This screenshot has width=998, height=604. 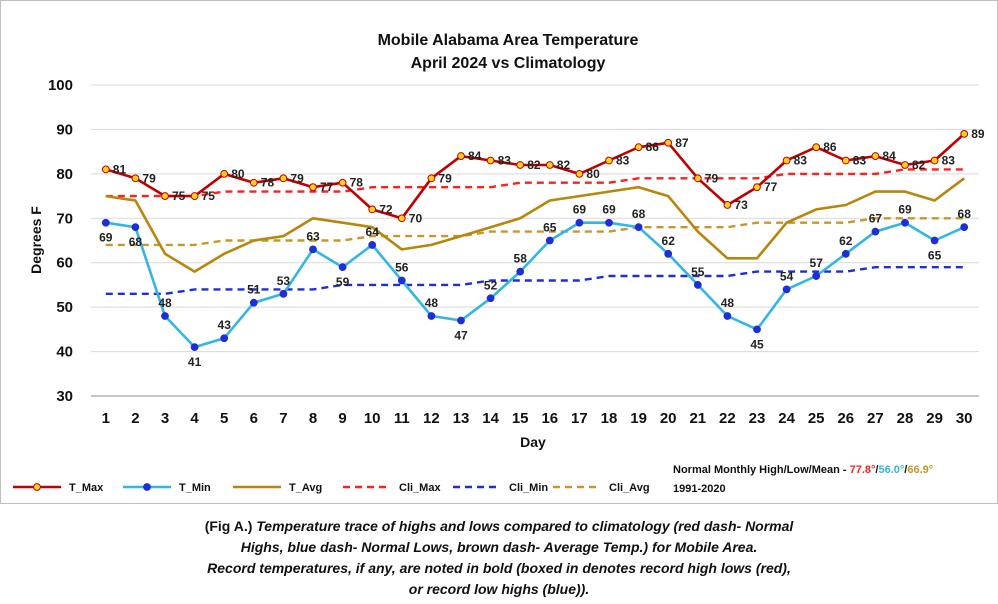 I want to click on tmax-data-label: 86, so click(x=653, y=147).